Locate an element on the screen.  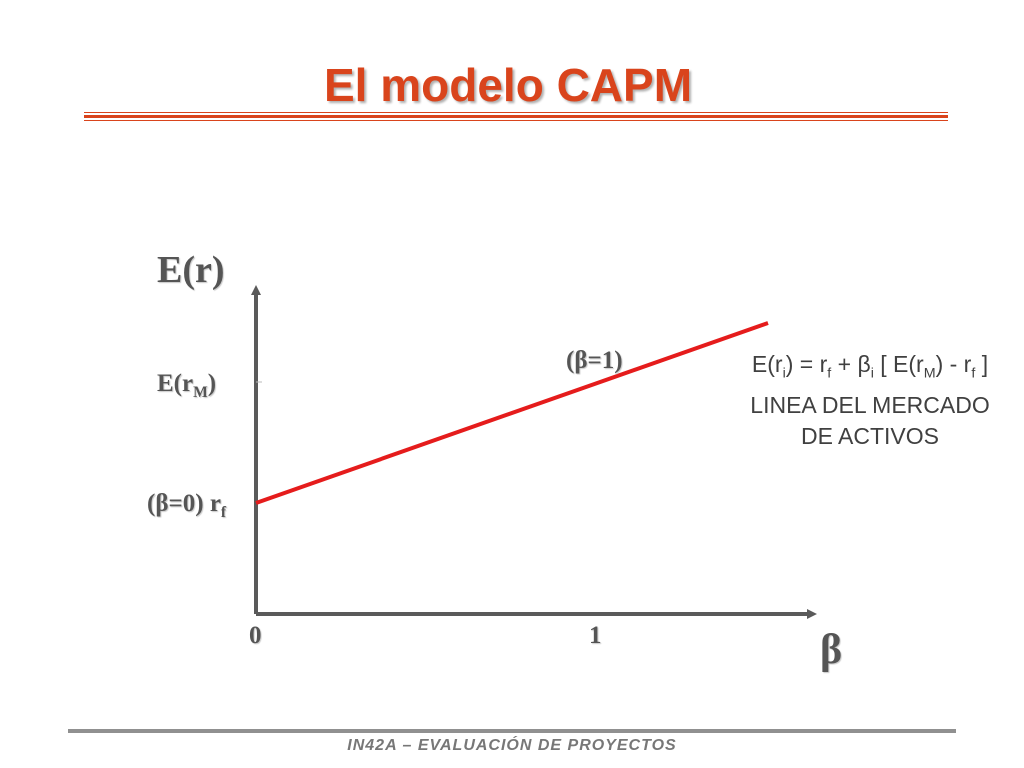
slide-footer: IN42A – EVALUACIÓN DE PROYECTOS is located at coordinates (512, 745).